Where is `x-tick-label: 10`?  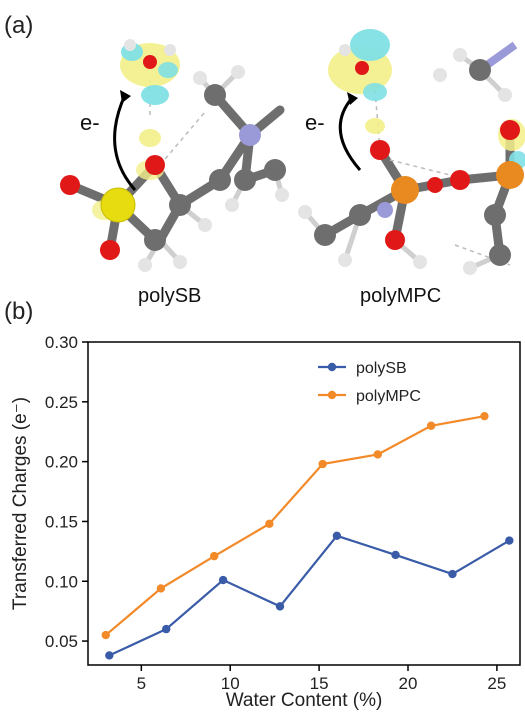 x-tick-label: 10 is located at coordinates (230, 683).